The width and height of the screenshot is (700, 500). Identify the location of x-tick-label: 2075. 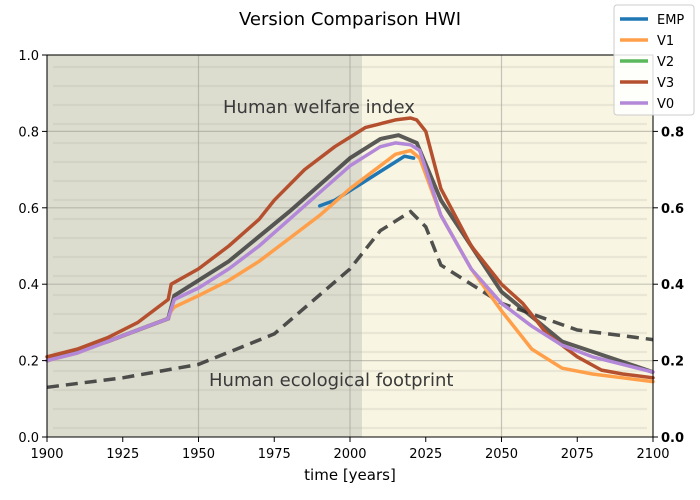
(577, 454).